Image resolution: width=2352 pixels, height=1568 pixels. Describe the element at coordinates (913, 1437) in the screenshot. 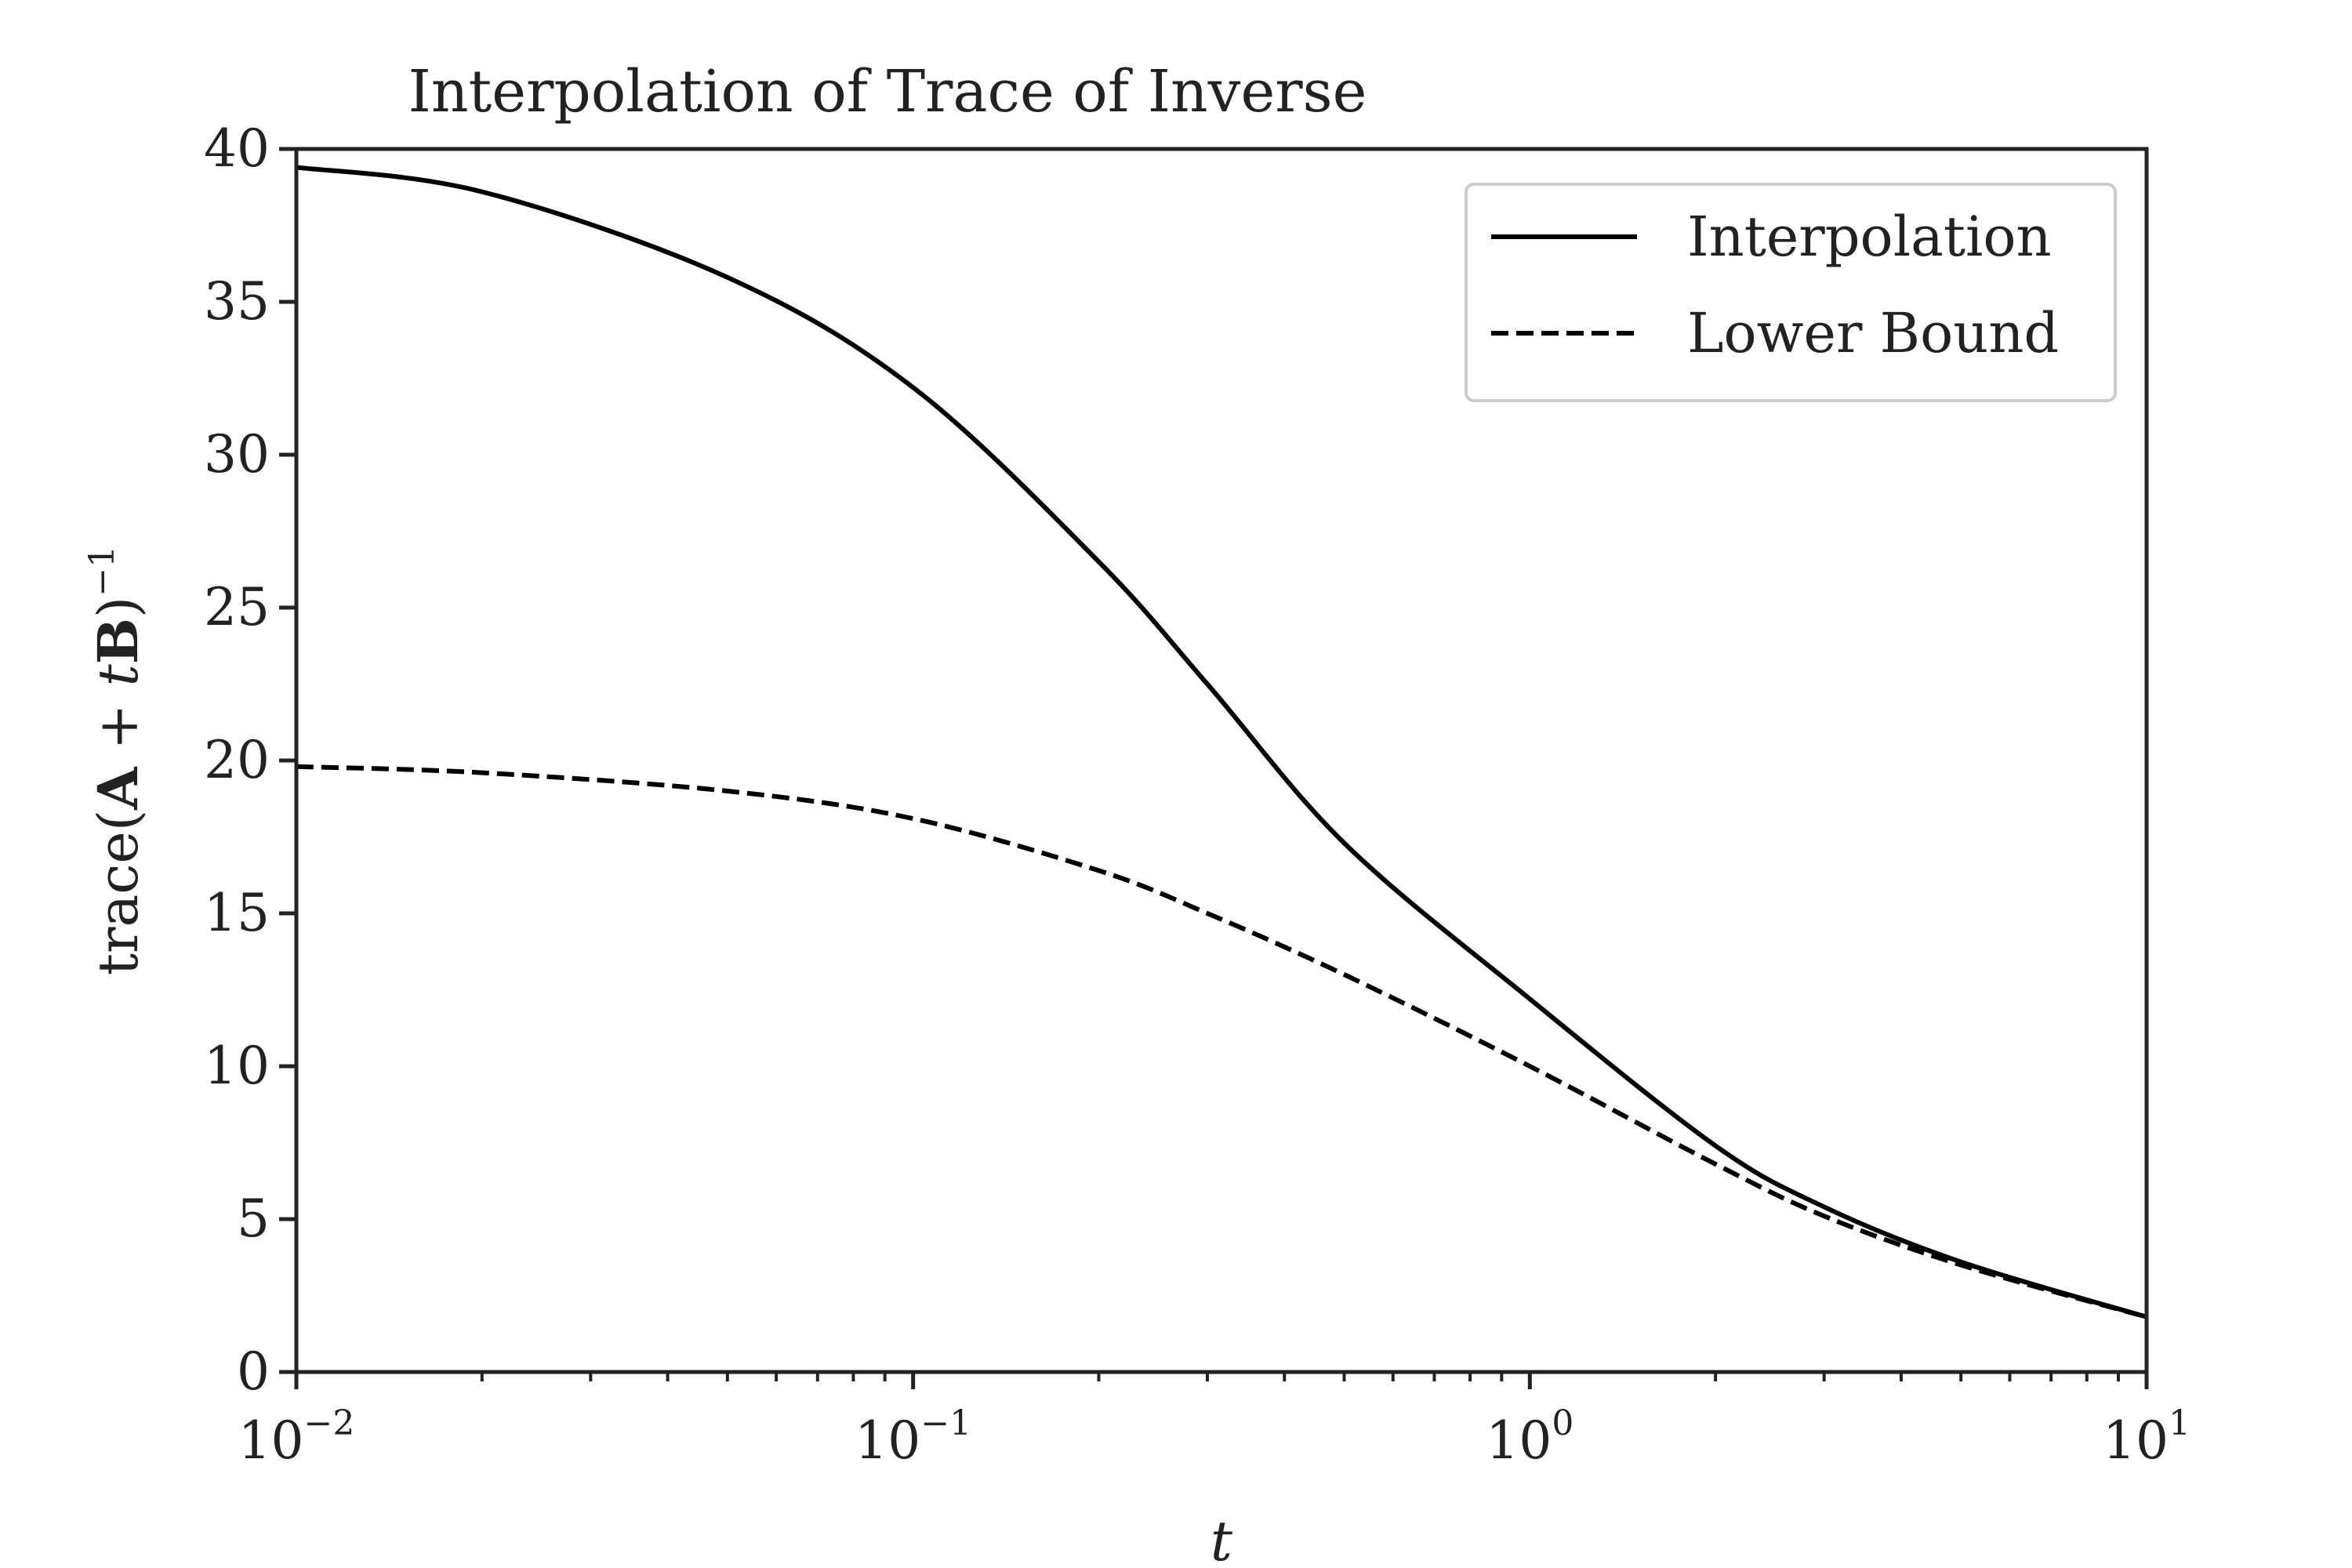

I see `x-tick-label: 10⁻¹` at that location.